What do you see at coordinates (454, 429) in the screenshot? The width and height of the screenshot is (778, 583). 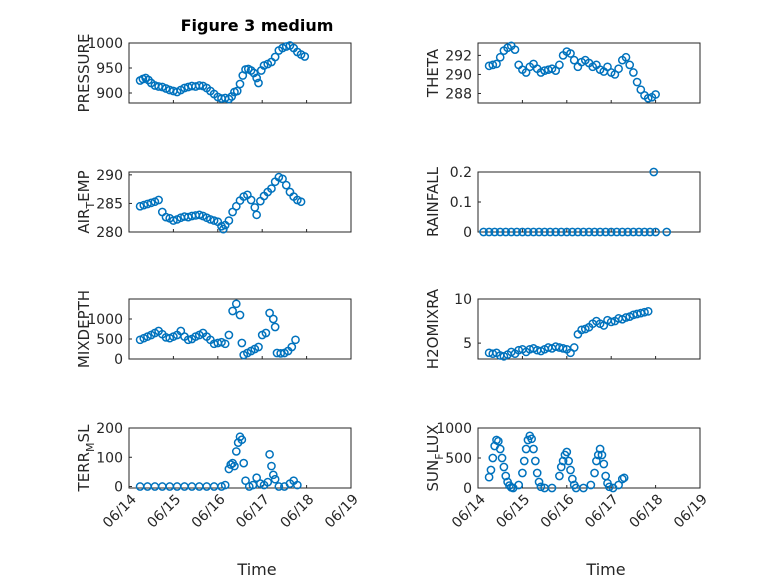 I see `y-tick-label: 1000` at bounding box center [454, 429].